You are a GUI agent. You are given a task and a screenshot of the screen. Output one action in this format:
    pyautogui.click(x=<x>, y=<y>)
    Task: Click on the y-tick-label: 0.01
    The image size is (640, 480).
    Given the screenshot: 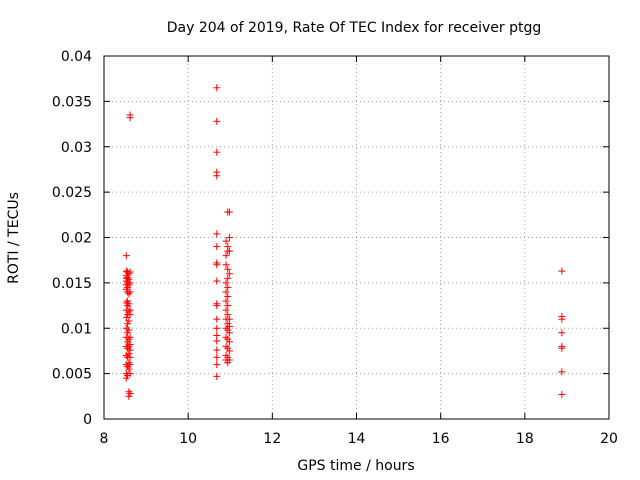 What is the action you would take?
    pyautogui.click(x=76, y=329)
    